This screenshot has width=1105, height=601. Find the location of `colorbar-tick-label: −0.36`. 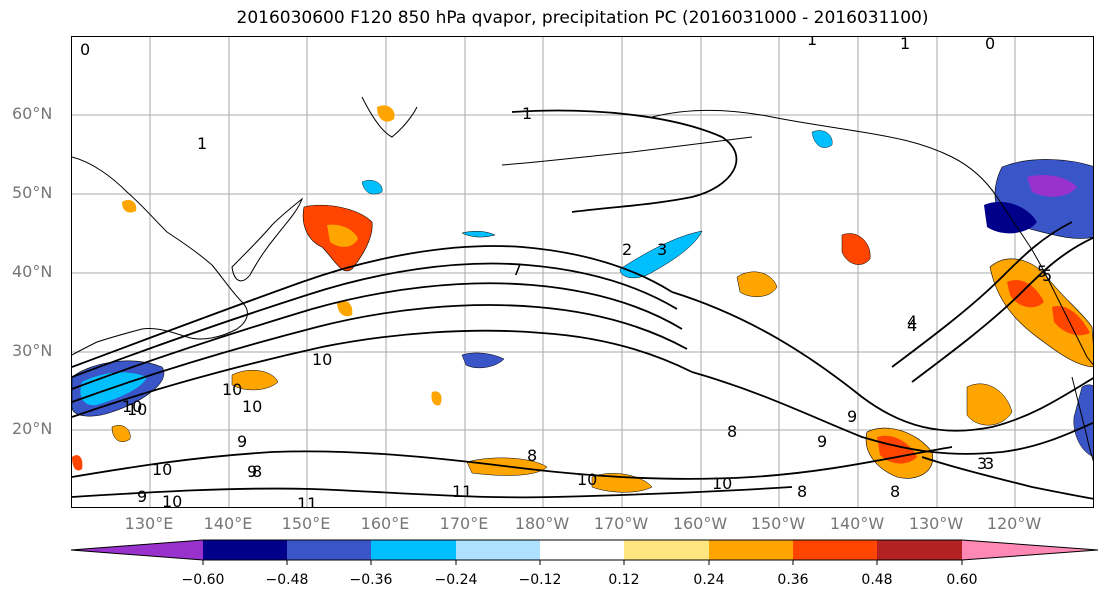

colorbar-tick-label: −0.36 is located at coordinates (371, 580).